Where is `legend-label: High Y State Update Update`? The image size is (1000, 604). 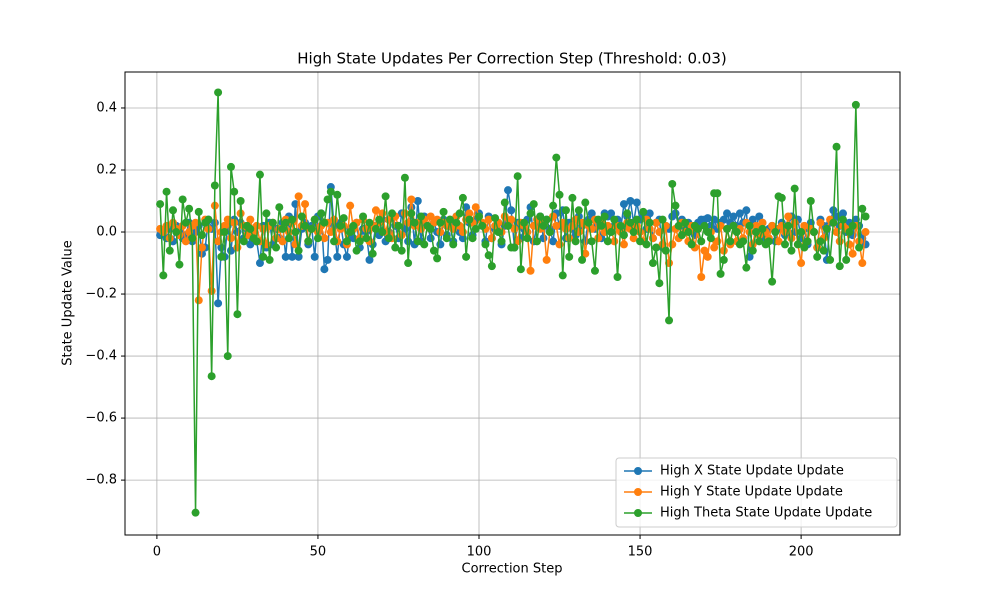 legend-label: High Y State Update Update is located at coordinates (751, 492).